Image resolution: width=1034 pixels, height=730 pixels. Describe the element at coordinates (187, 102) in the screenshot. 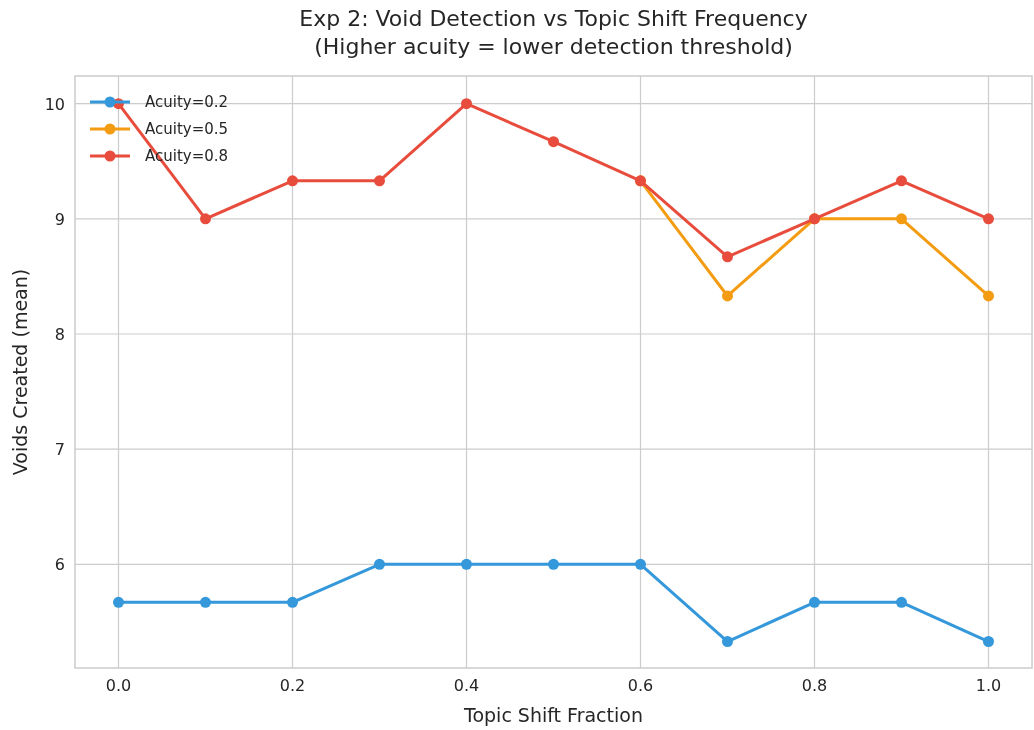

I see `legend-label: Acuity=0.2` at that location.